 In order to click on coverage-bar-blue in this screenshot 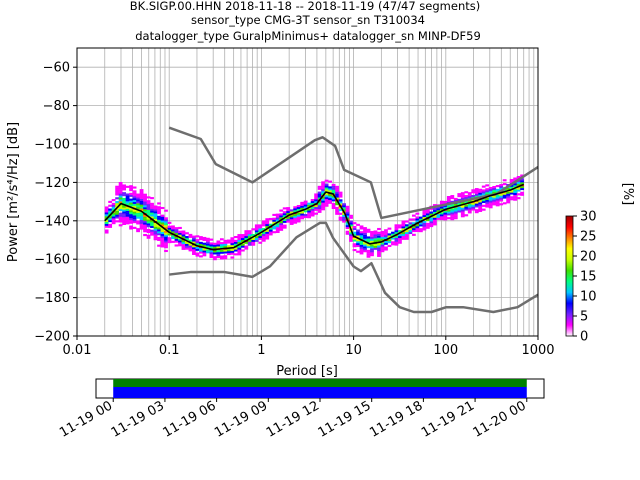, I will do `click(320, 392)`.